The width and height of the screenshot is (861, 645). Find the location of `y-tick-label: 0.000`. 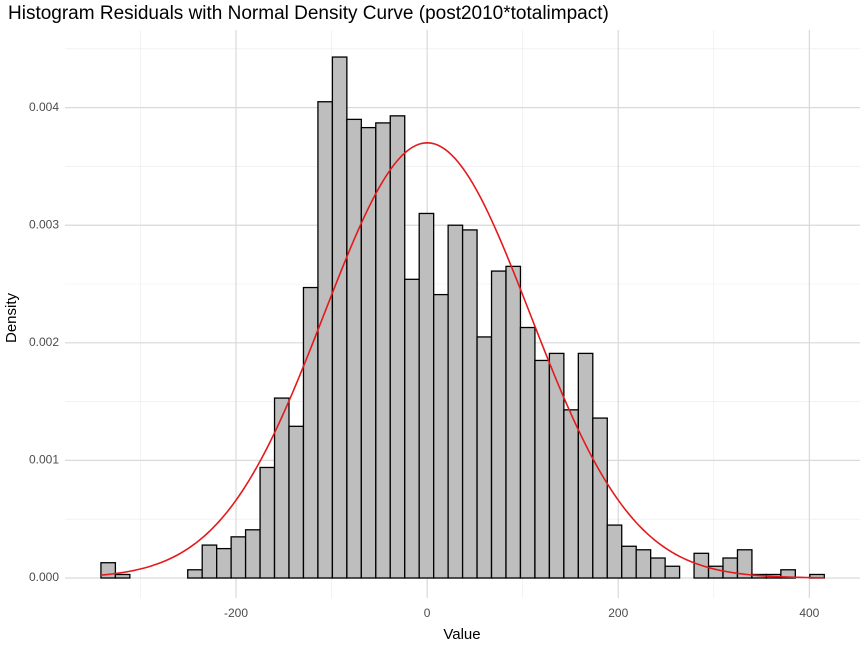

y-tick-label: 0.000 is located at coordinates (44, 577).